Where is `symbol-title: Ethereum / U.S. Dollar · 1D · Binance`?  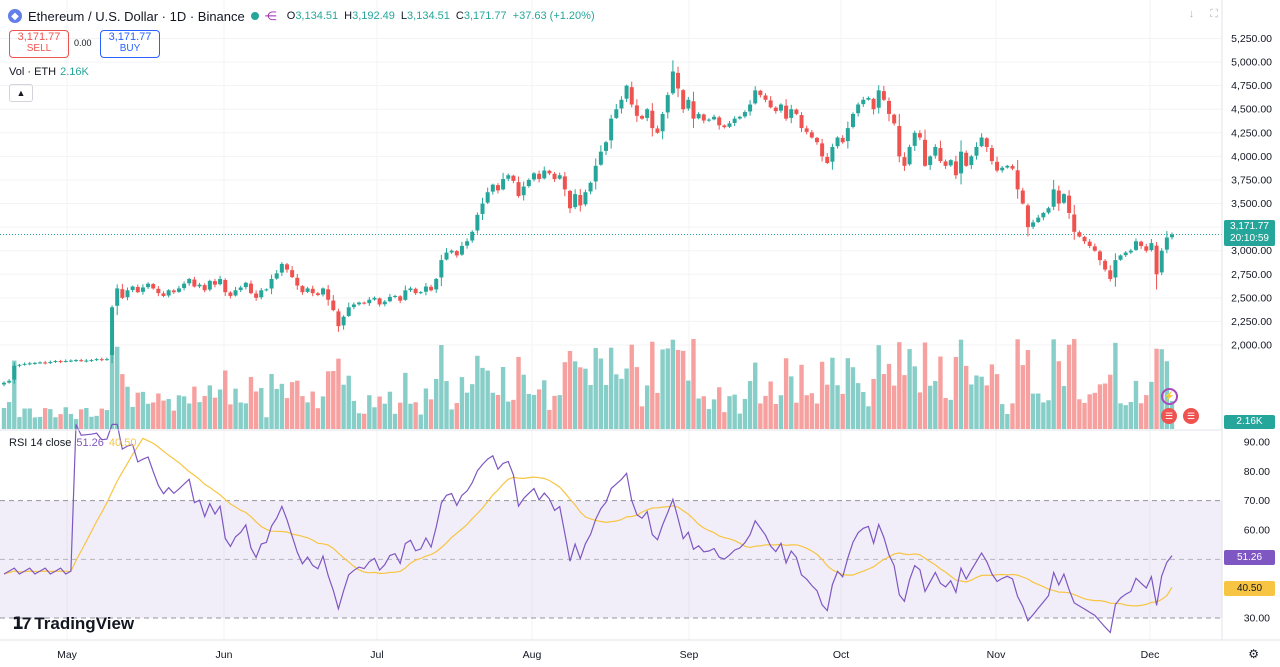 symbol-title: Ethereum / U.S. Dollar · 1D · Binance is located at coordinates (136, 16).